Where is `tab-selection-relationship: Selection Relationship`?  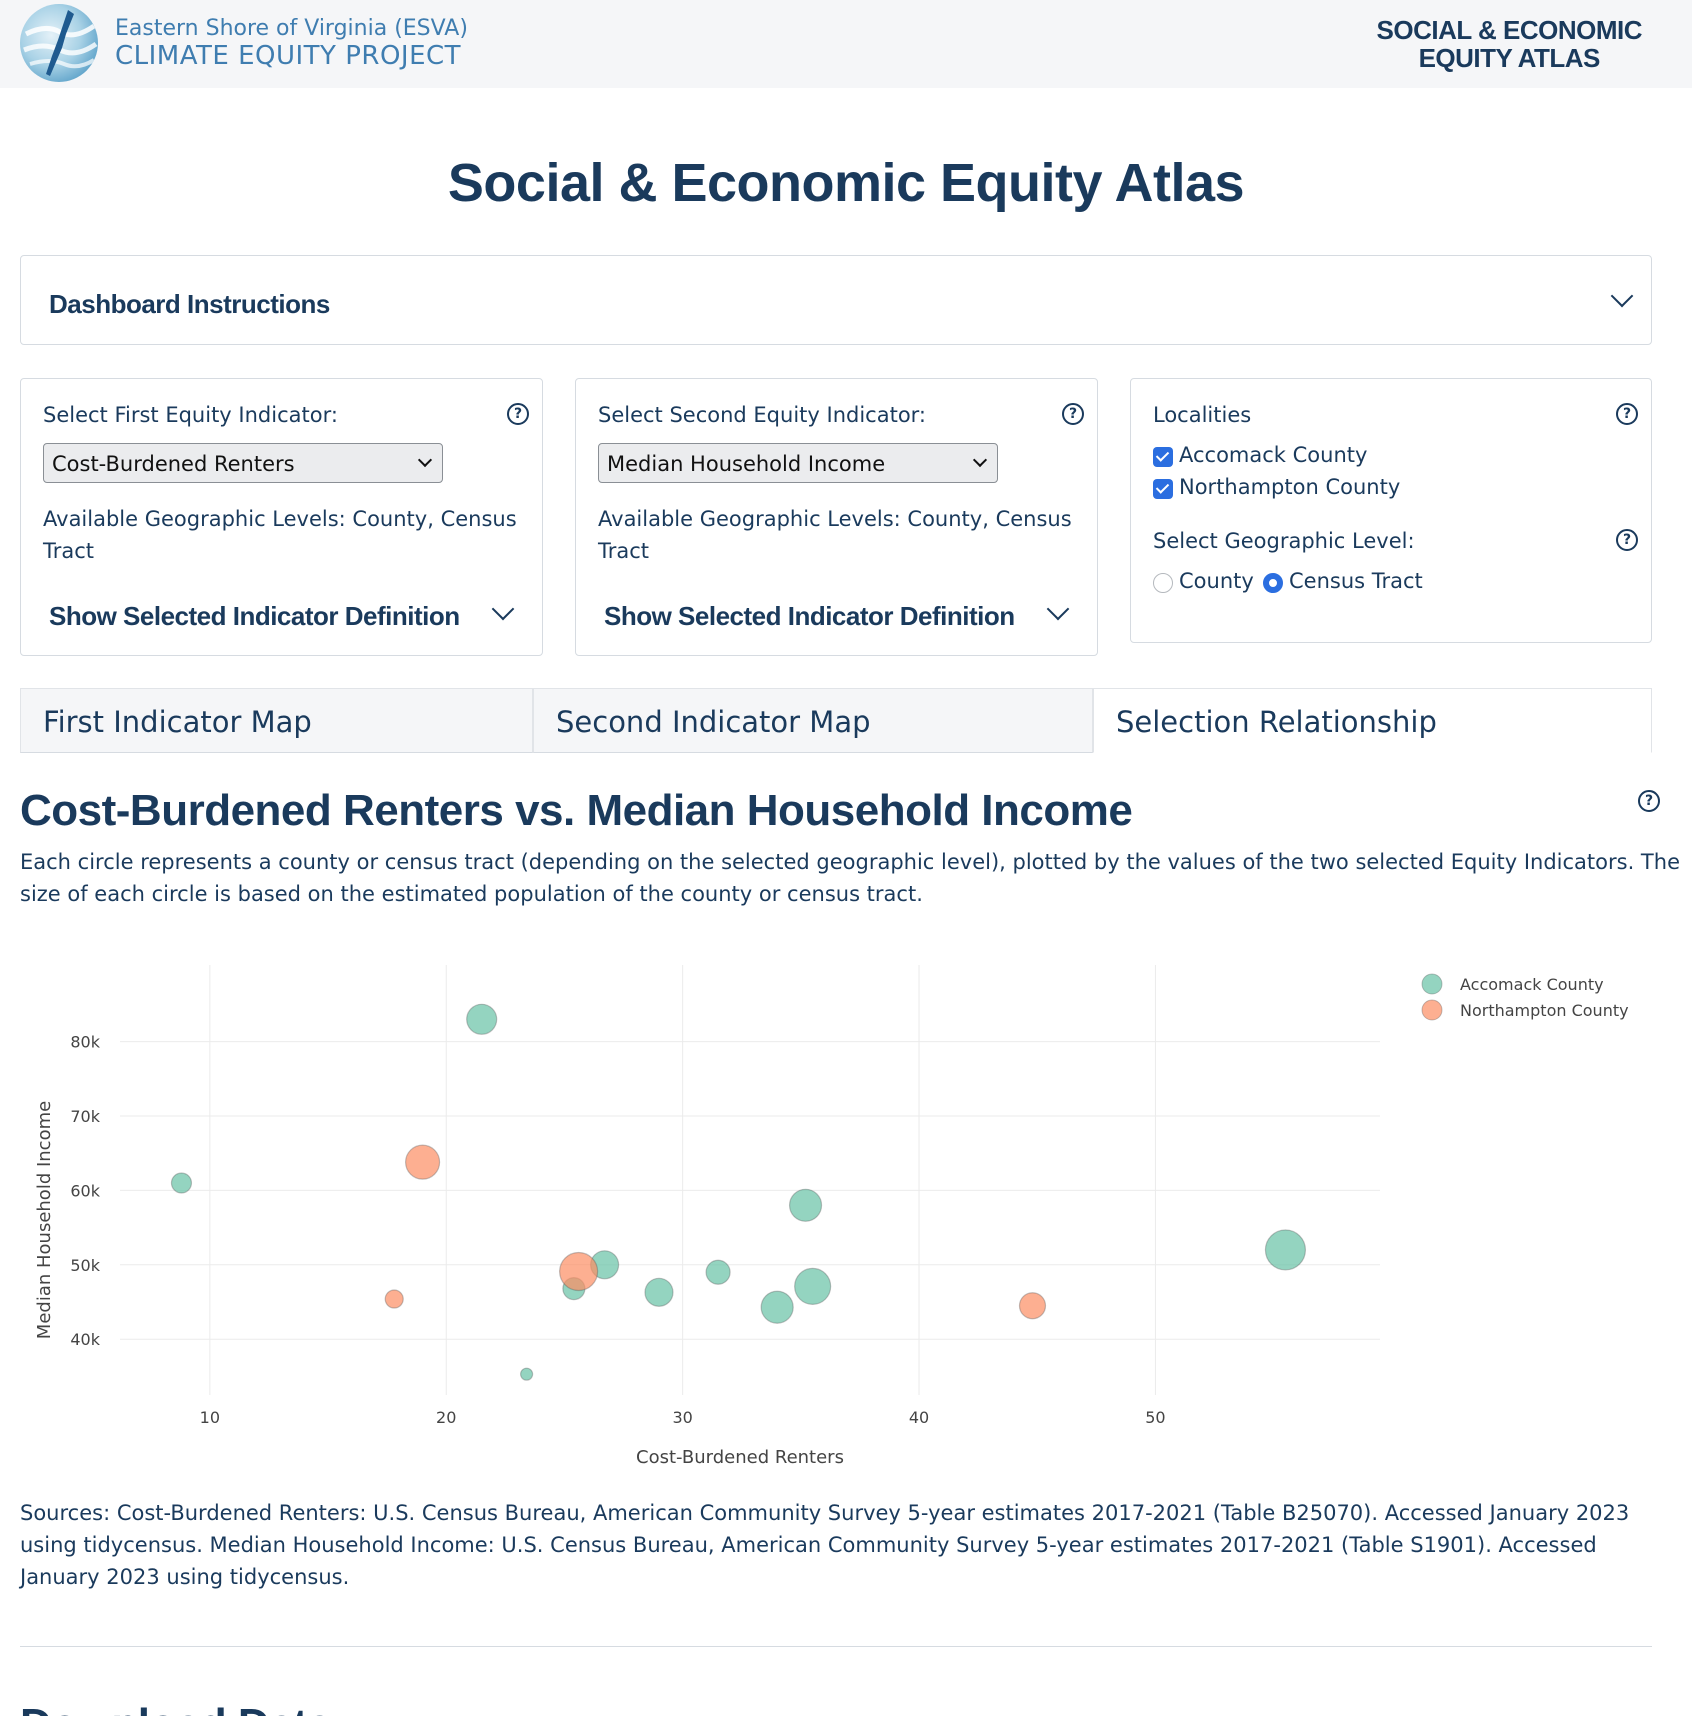
tab-selection-relationship: Selection Relationship is located at coordinates (1372, 720).